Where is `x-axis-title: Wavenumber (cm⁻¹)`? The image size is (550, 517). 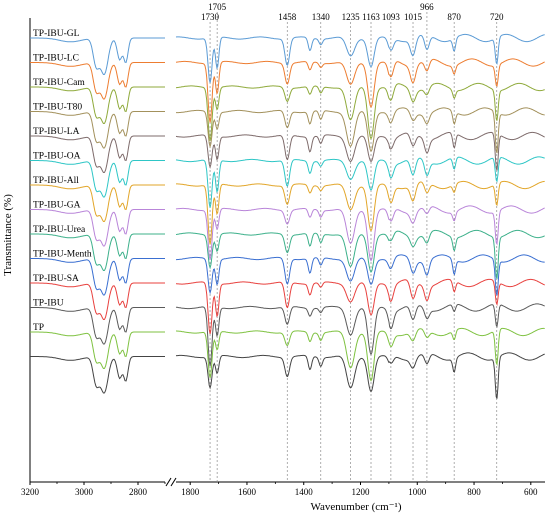
x-axis-title: Wavenumber (cm⁻¹) is located at coordinates (356, 507).